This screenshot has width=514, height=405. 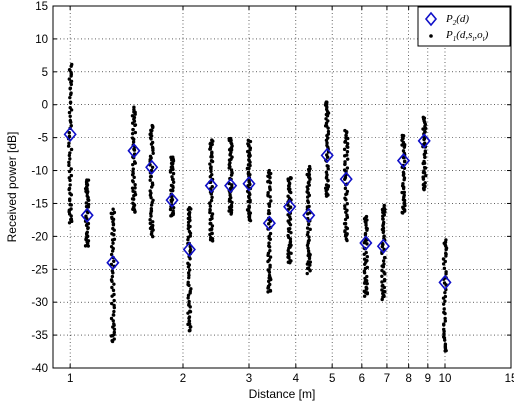 I want to click on x-tick-label: 6, so click(x=362, y=379).